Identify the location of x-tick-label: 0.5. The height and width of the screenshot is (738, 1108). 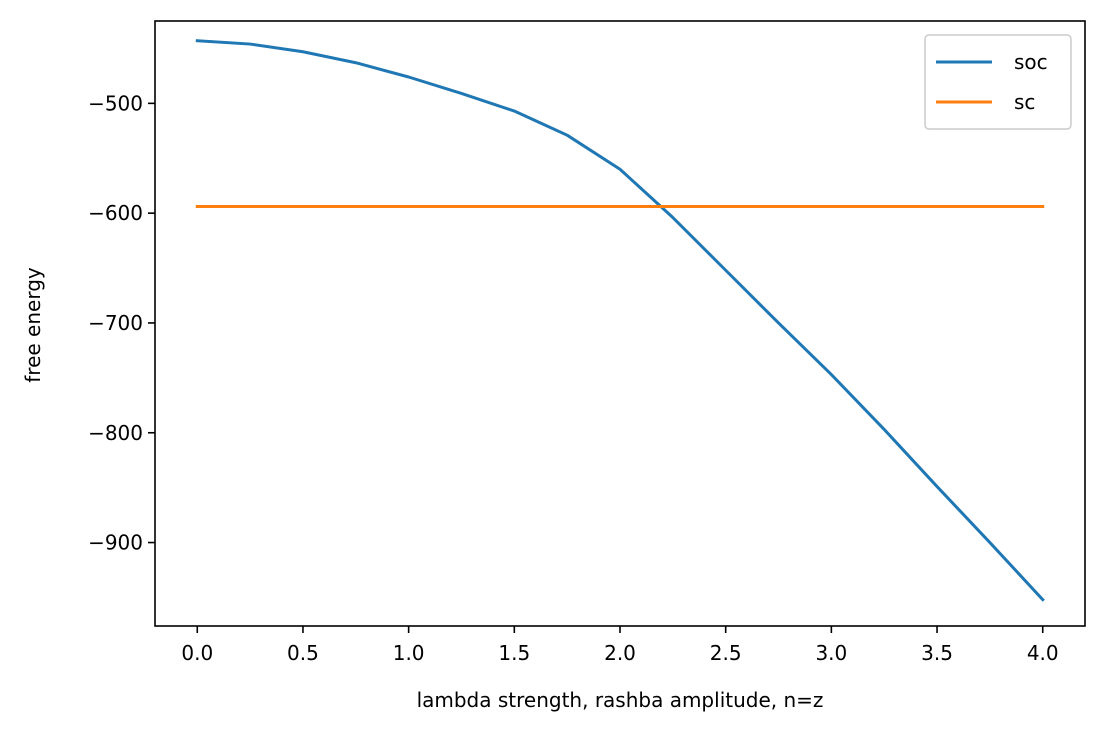
(303, 653).